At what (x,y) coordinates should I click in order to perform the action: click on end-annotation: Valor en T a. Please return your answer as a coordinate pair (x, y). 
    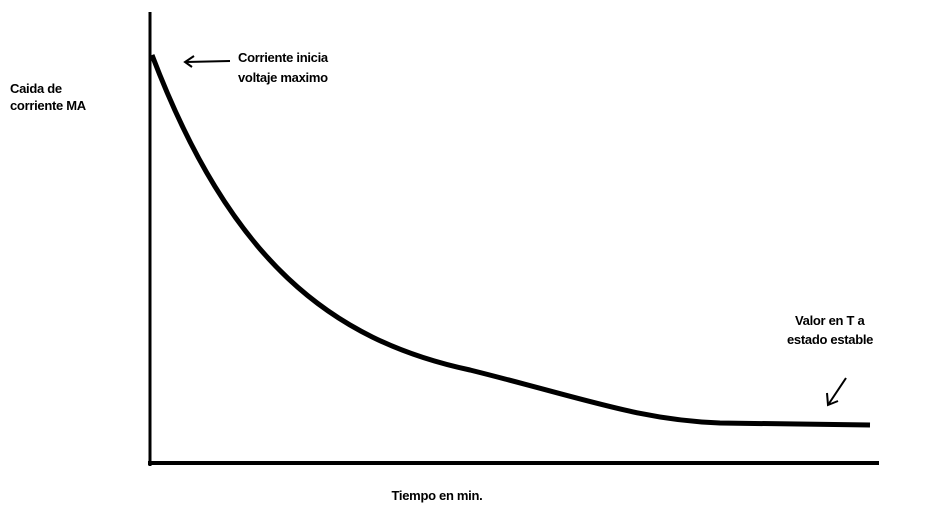
    Looking at the image, I should click on (830, 320).